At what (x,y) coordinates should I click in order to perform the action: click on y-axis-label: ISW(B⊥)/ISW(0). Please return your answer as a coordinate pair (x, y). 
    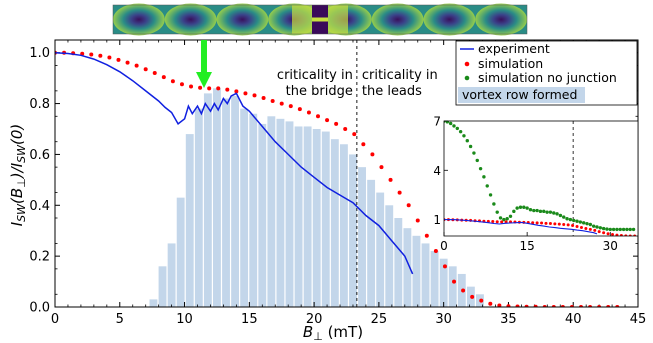
    Looking at the image, I should click on (18, 175).